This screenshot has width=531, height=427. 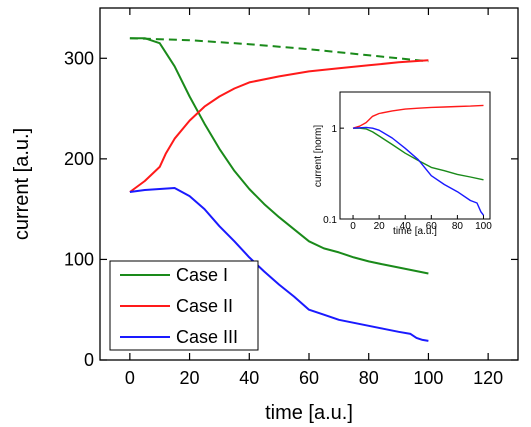 What do you see at coordinates (488, 378) in the screenshot?
I see `x-tick-label: 120` at bounding box center [488, 378].